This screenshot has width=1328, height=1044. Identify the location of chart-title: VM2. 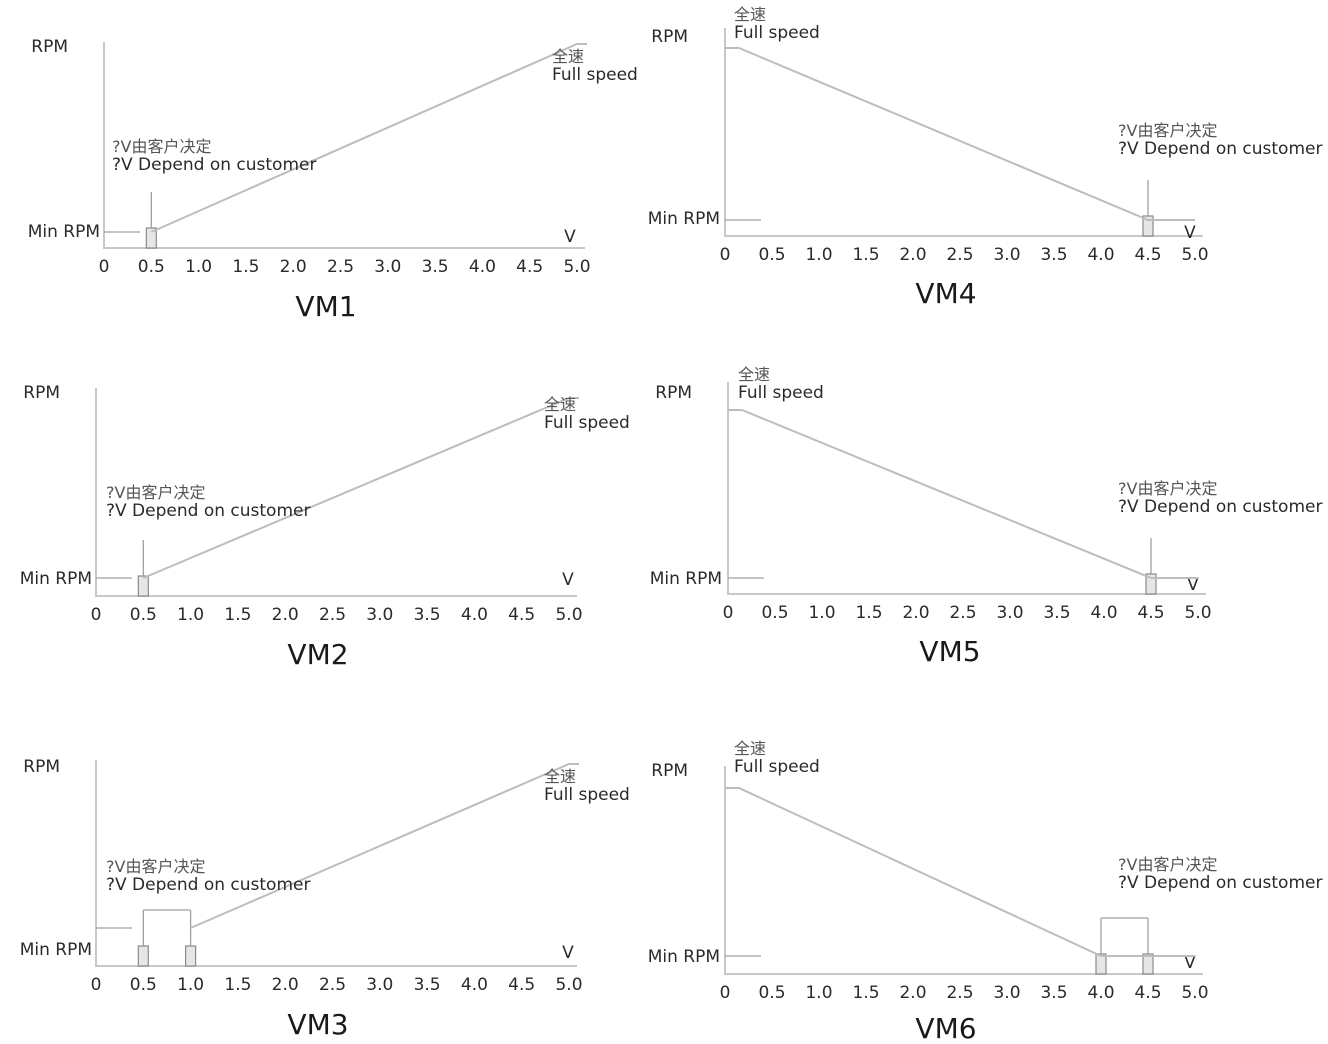
(317, 654).